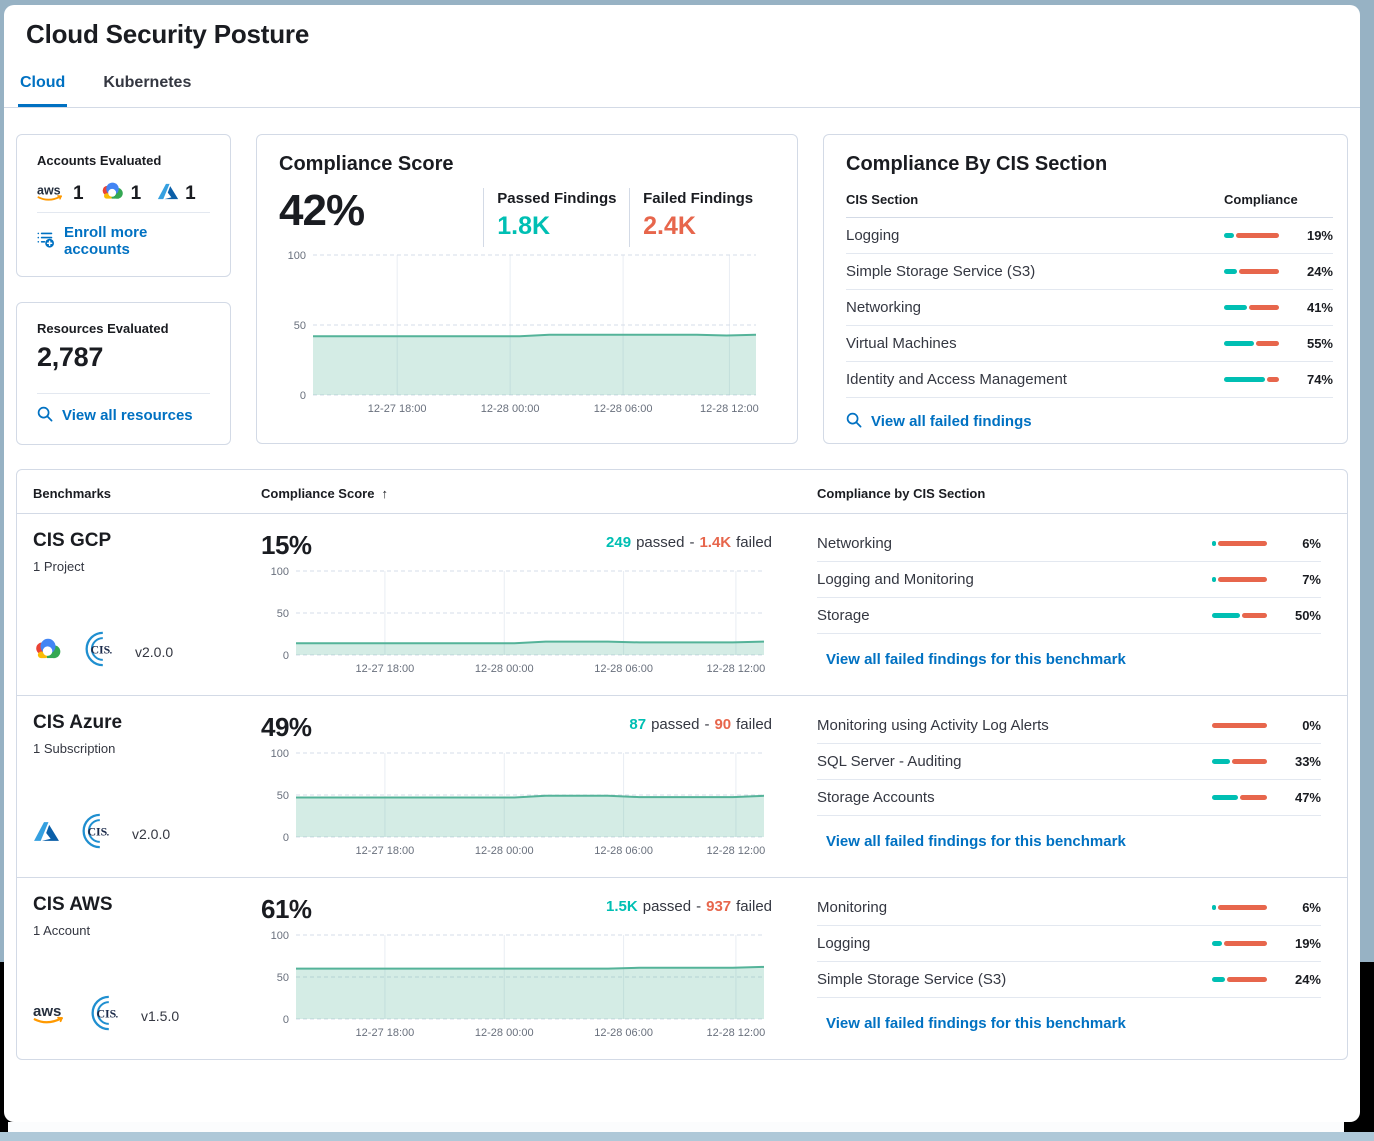 The height and width of the screenshot is (1141, 1374). Describe the element at coordinates (660, 542) in the screenshot. I see `passed-word: passed` at that location.